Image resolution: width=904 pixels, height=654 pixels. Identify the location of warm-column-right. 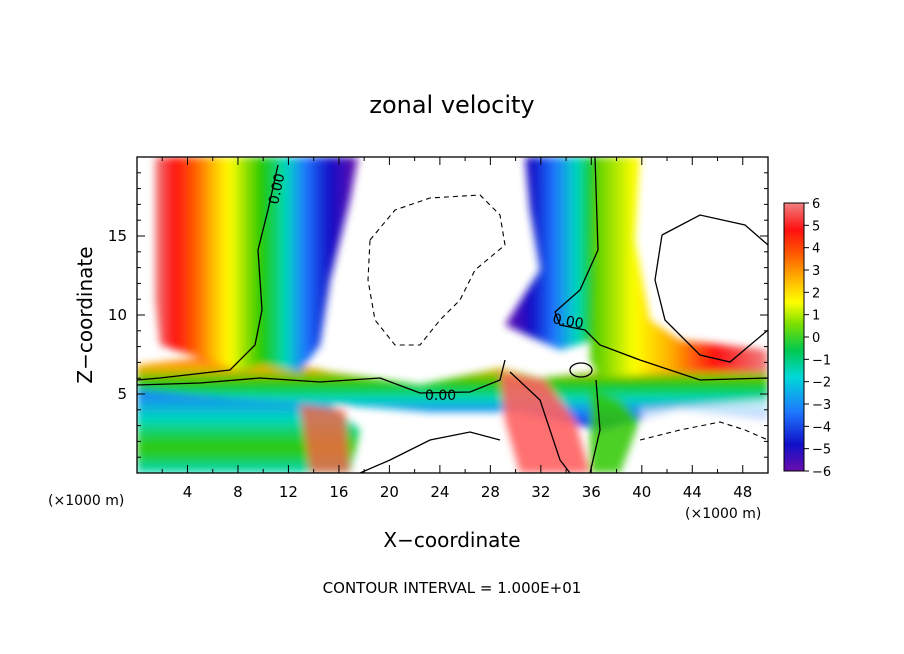
(679, 267).